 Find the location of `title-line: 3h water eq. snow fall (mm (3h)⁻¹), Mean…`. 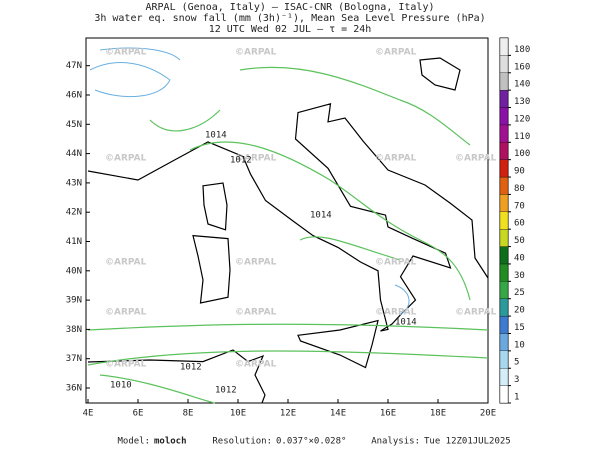

title-line: 3h water eq. snow fall (mm (3h)⁻¹), Mean… is located at coordinates (289, 18).